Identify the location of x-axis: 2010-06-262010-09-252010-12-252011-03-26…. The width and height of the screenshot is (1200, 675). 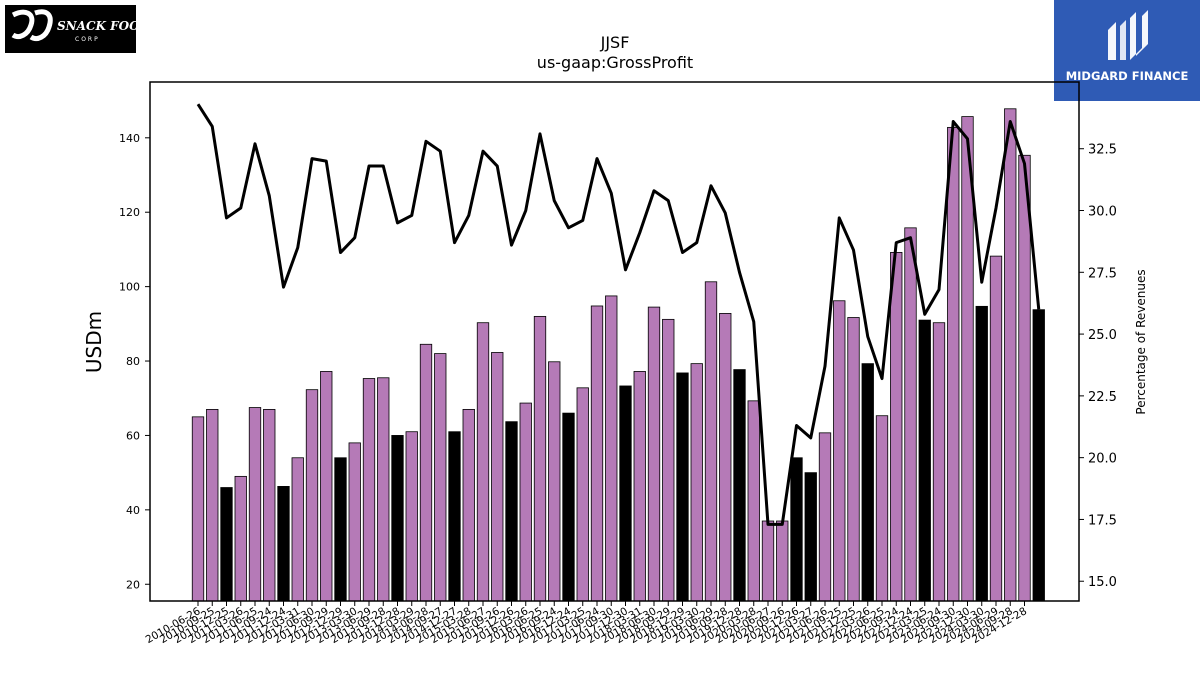
(586, 623).